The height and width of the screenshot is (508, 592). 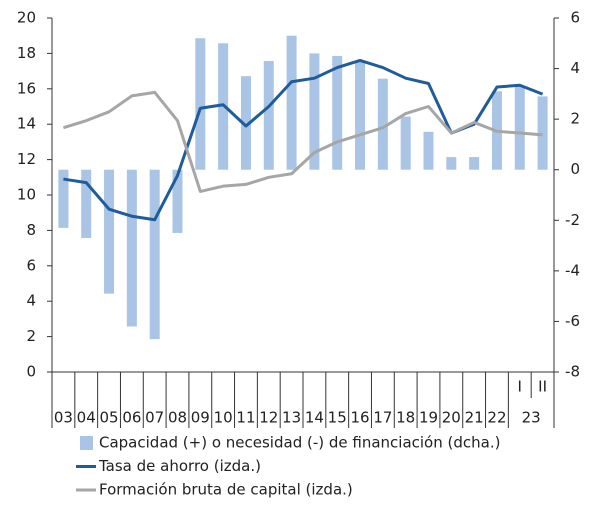 I want to click on y-tick-label: 18, so click(x=26, y=53).